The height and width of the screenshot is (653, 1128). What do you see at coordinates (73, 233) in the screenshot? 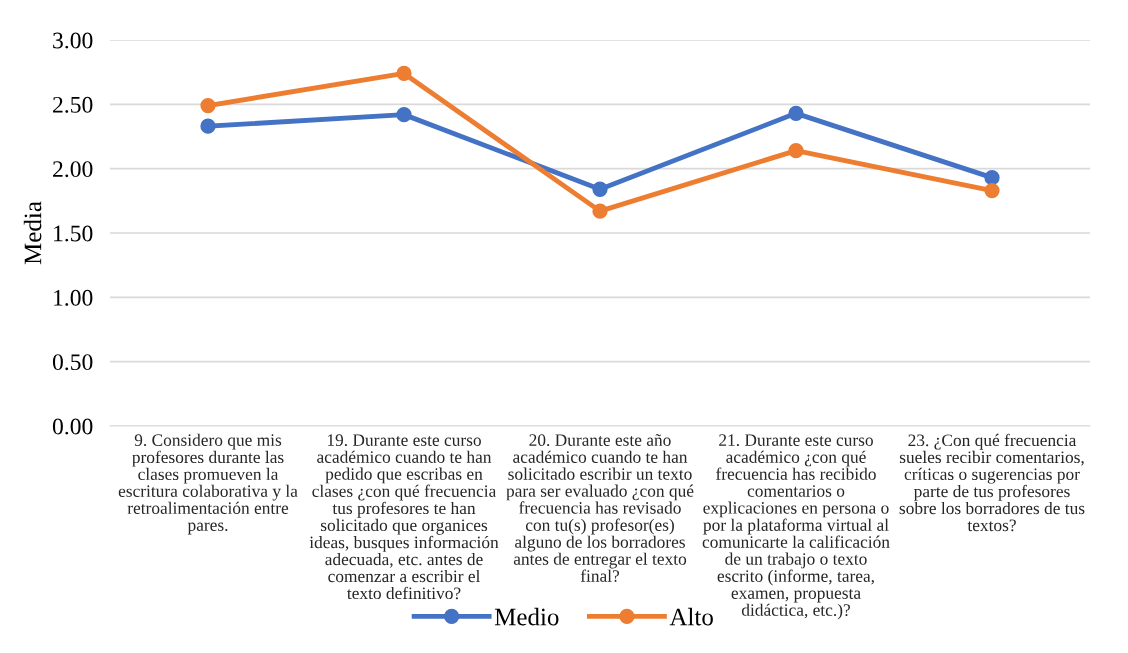
I see `y-tick-label: 1.50` at bounding box center [73, 233].